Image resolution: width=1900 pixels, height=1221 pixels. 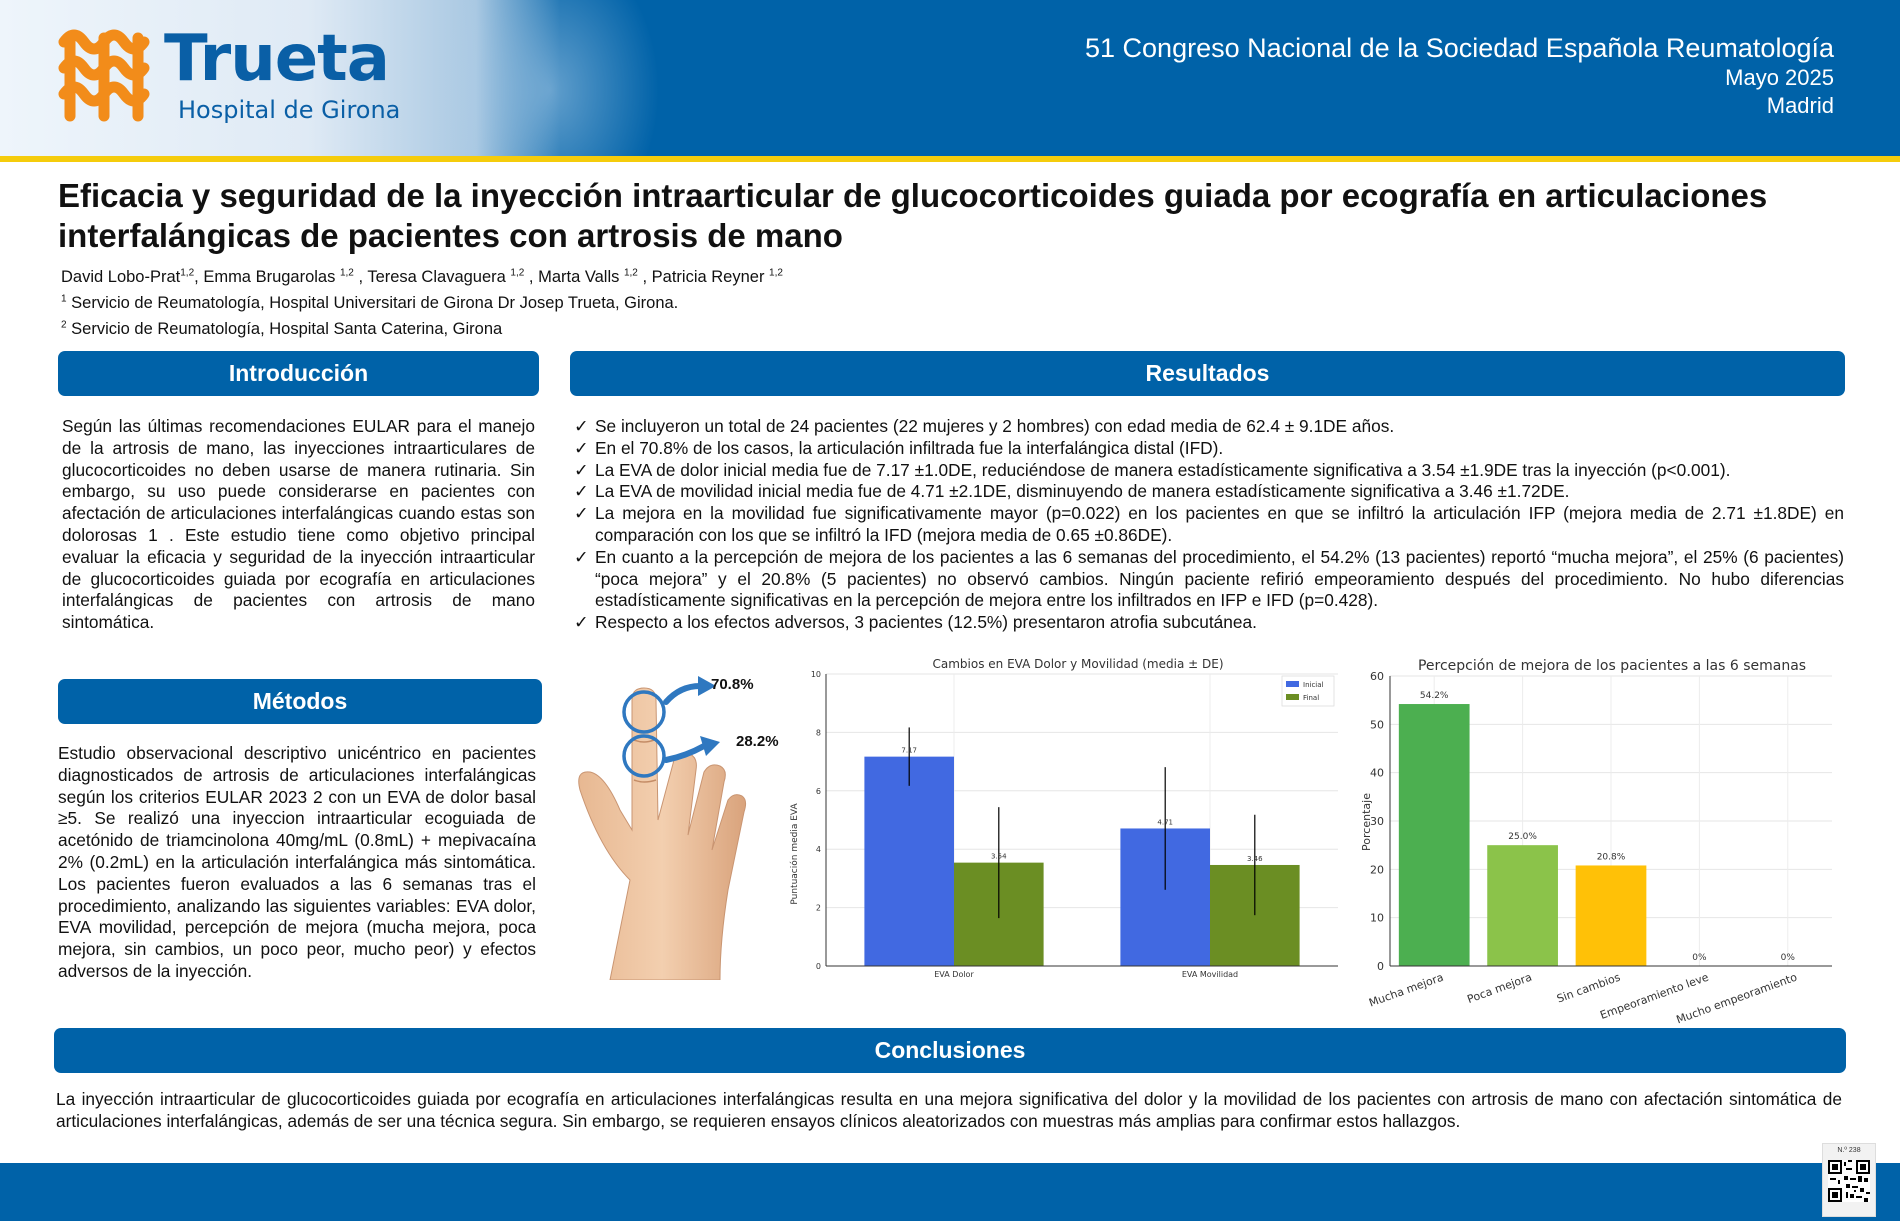 What do you see at coordinates (717, 276) in the screenshot?
I see `author: Patricia Reyner 1,2` at bounding box center [717, 276].